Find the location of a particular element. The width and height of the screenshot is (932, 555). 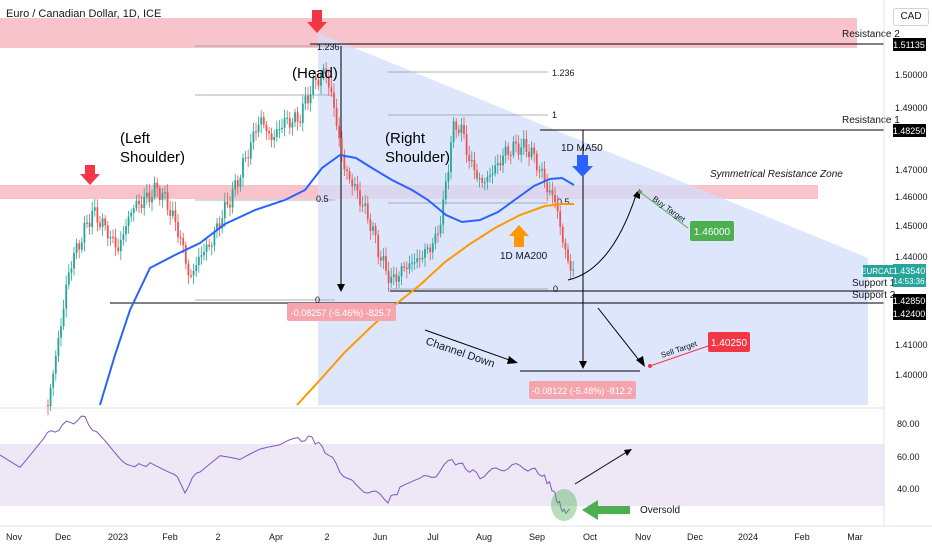

time-label: Jun is located at coordinates (380, 537).